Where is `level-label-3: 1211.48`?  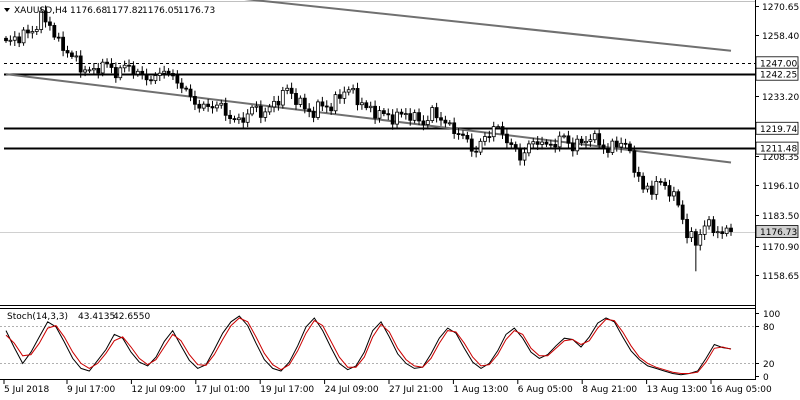
level-label-3: 1211.48 is located at coordinates (778, 150).